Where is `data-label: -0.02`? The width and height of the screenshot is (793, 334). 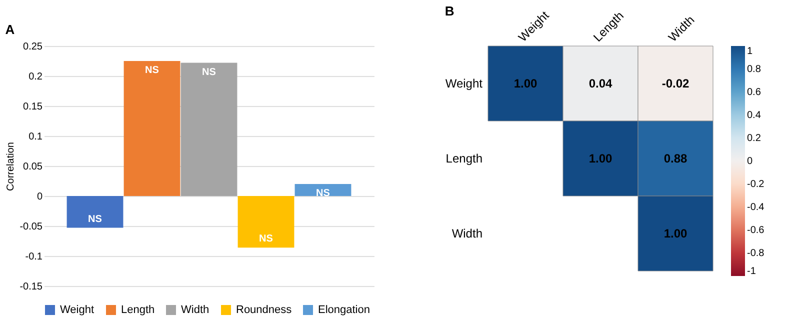 data-label: -0.02 is located at coordinates (676, 83).